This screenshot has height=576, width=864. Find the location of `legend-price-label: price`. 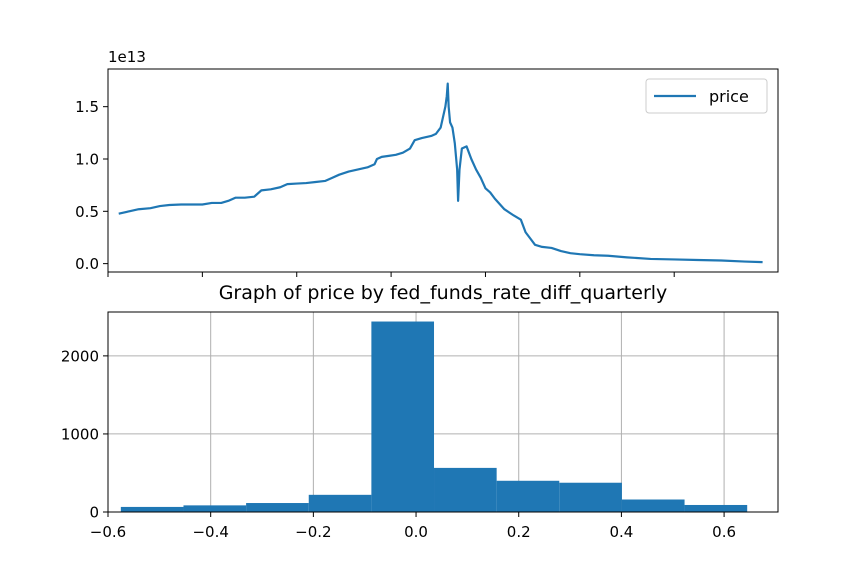

legend-price-label: price is located at coordinates (729, 96).